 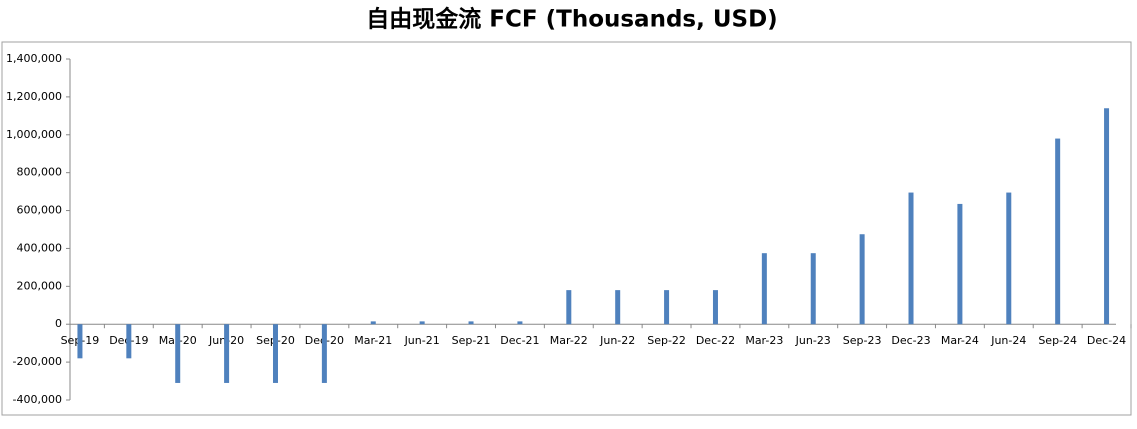 I want to click on x-tick-label: Jun-22, so click(x=617, y=340).